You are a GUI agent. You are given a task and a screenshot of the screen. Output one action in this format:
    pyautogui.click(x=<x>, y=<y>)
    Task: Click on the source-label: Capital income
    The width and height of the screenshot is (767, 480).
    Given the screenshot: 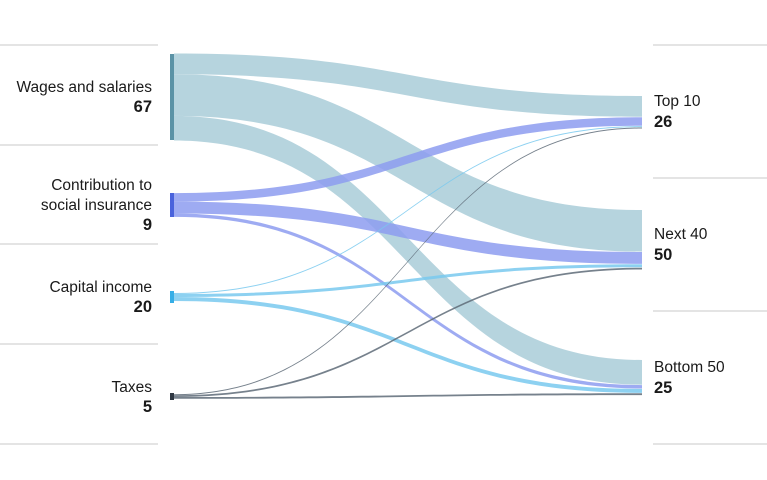 What is the action you would take?
    pyautogui.click(x=100, y=287)
    